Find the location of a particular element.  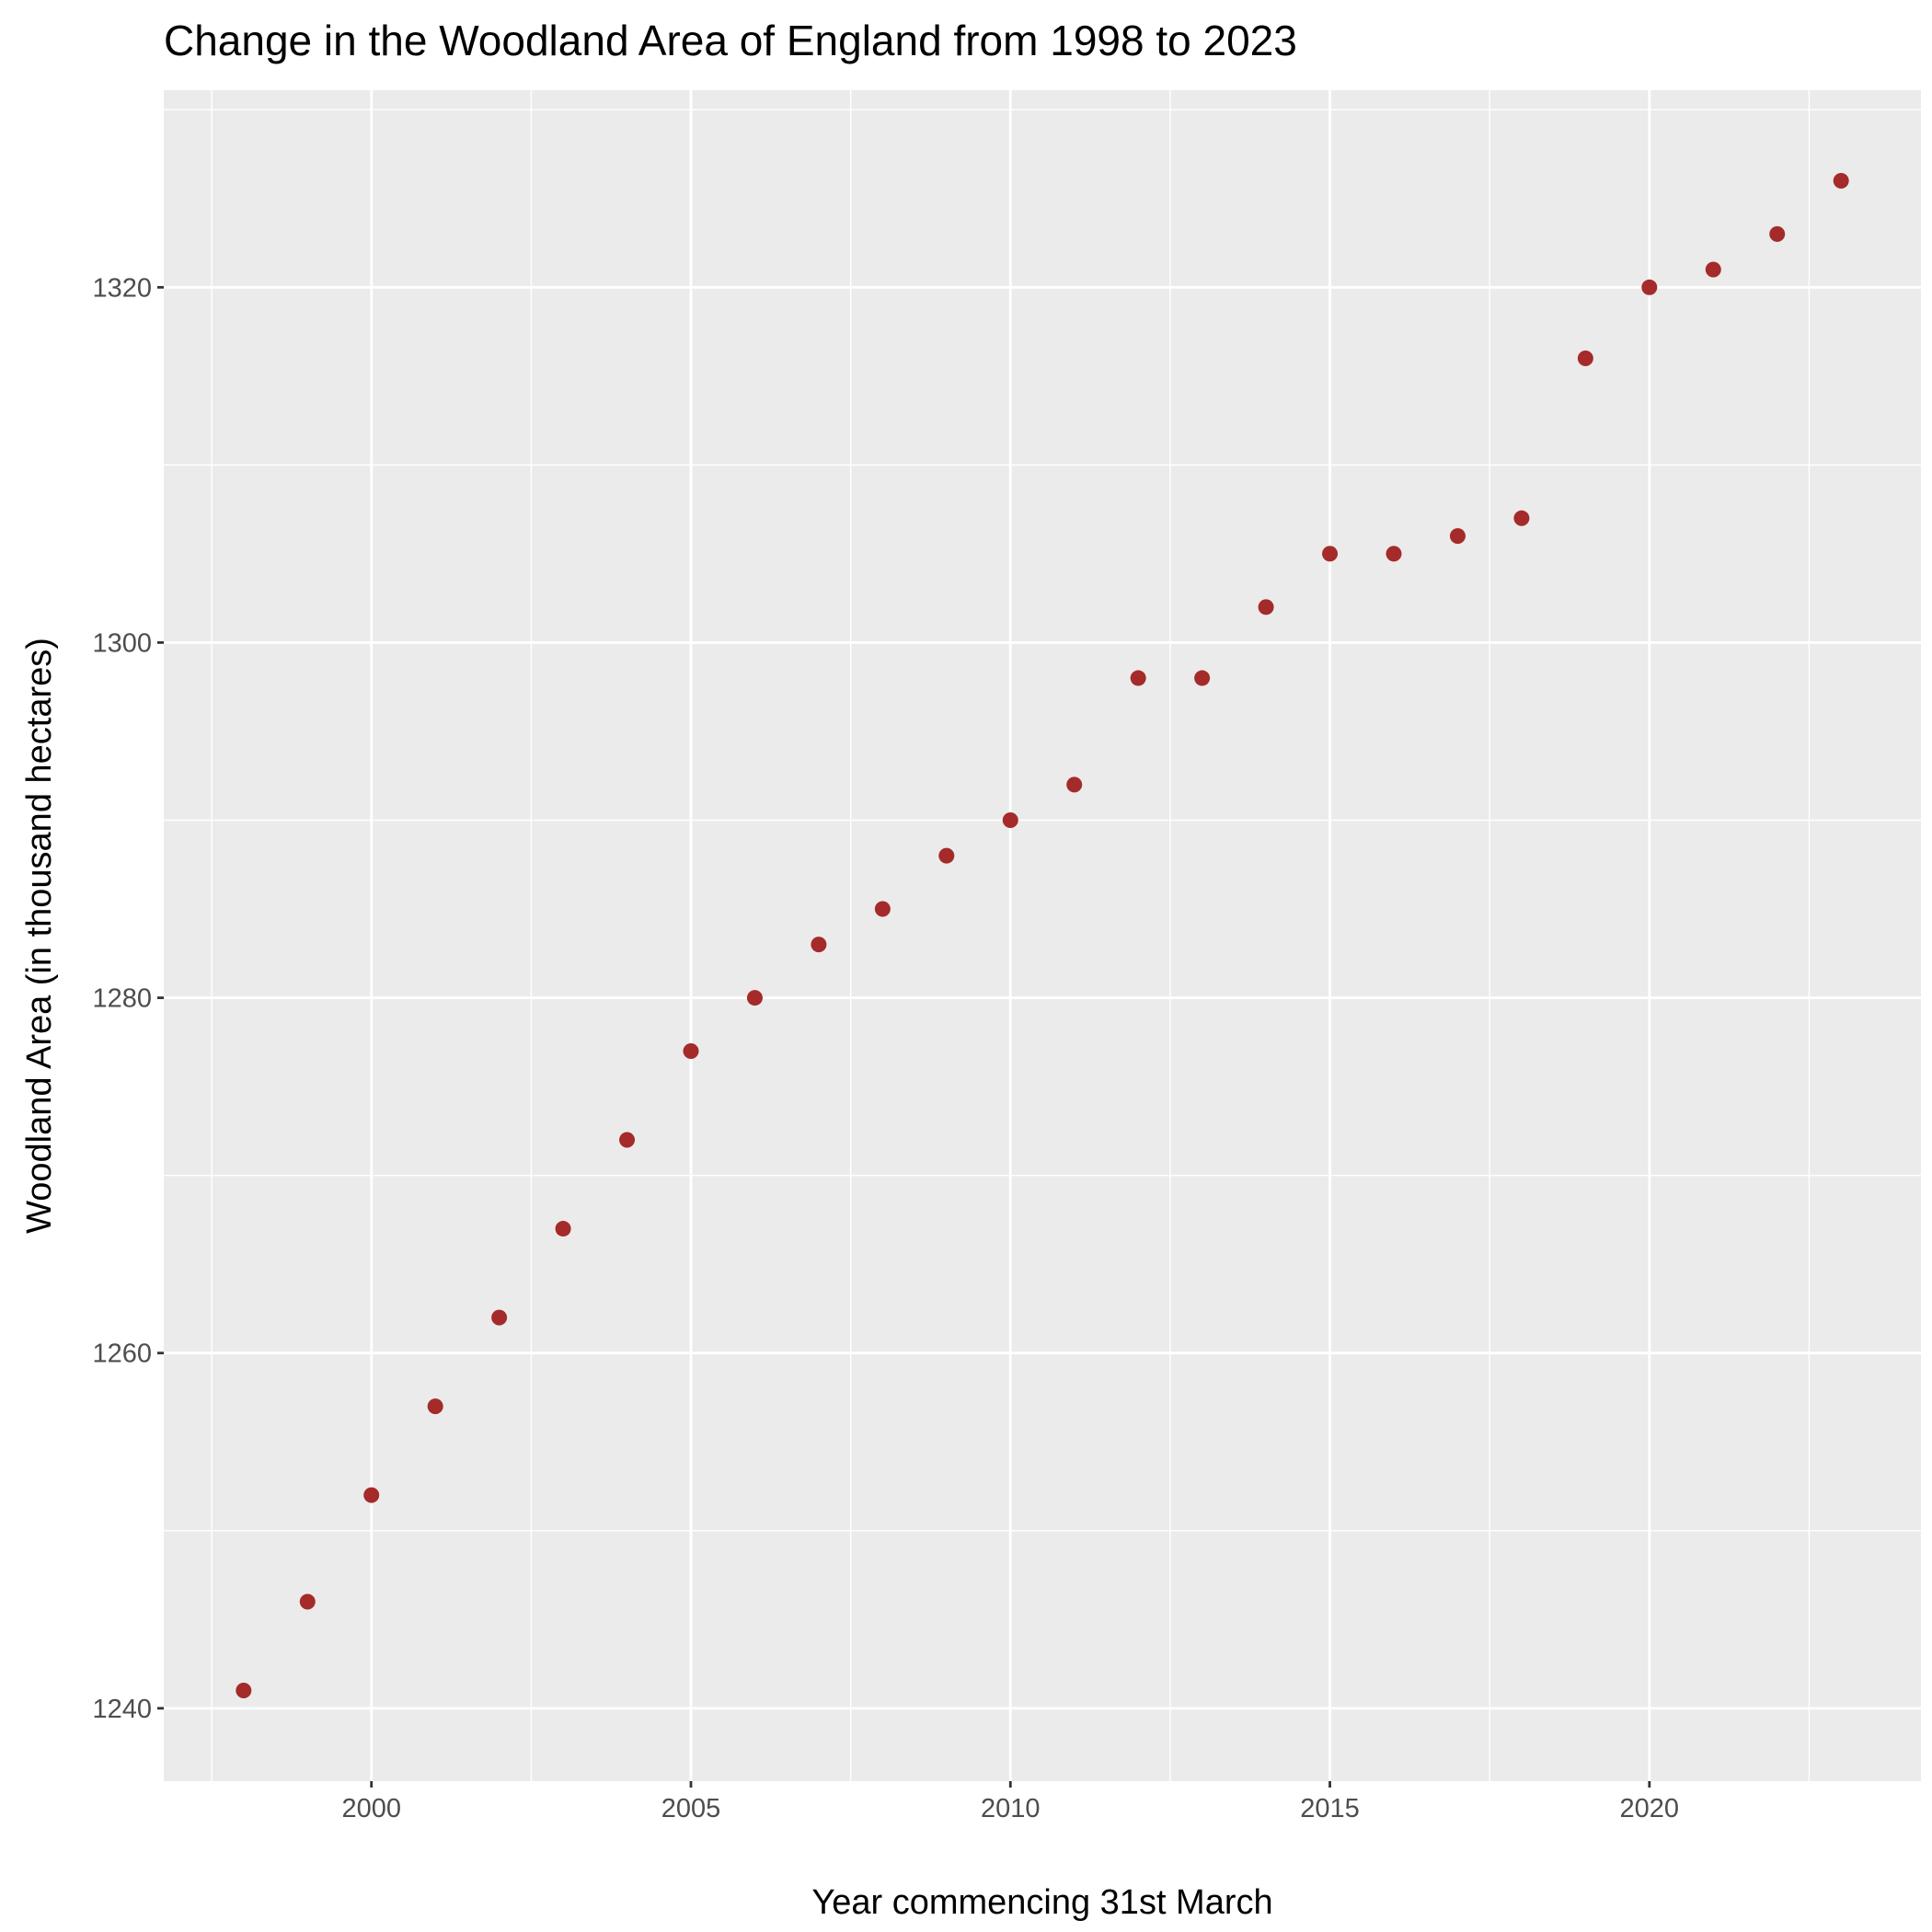

x-tick-label: 2010 is located at coordinates (1011, 1808).